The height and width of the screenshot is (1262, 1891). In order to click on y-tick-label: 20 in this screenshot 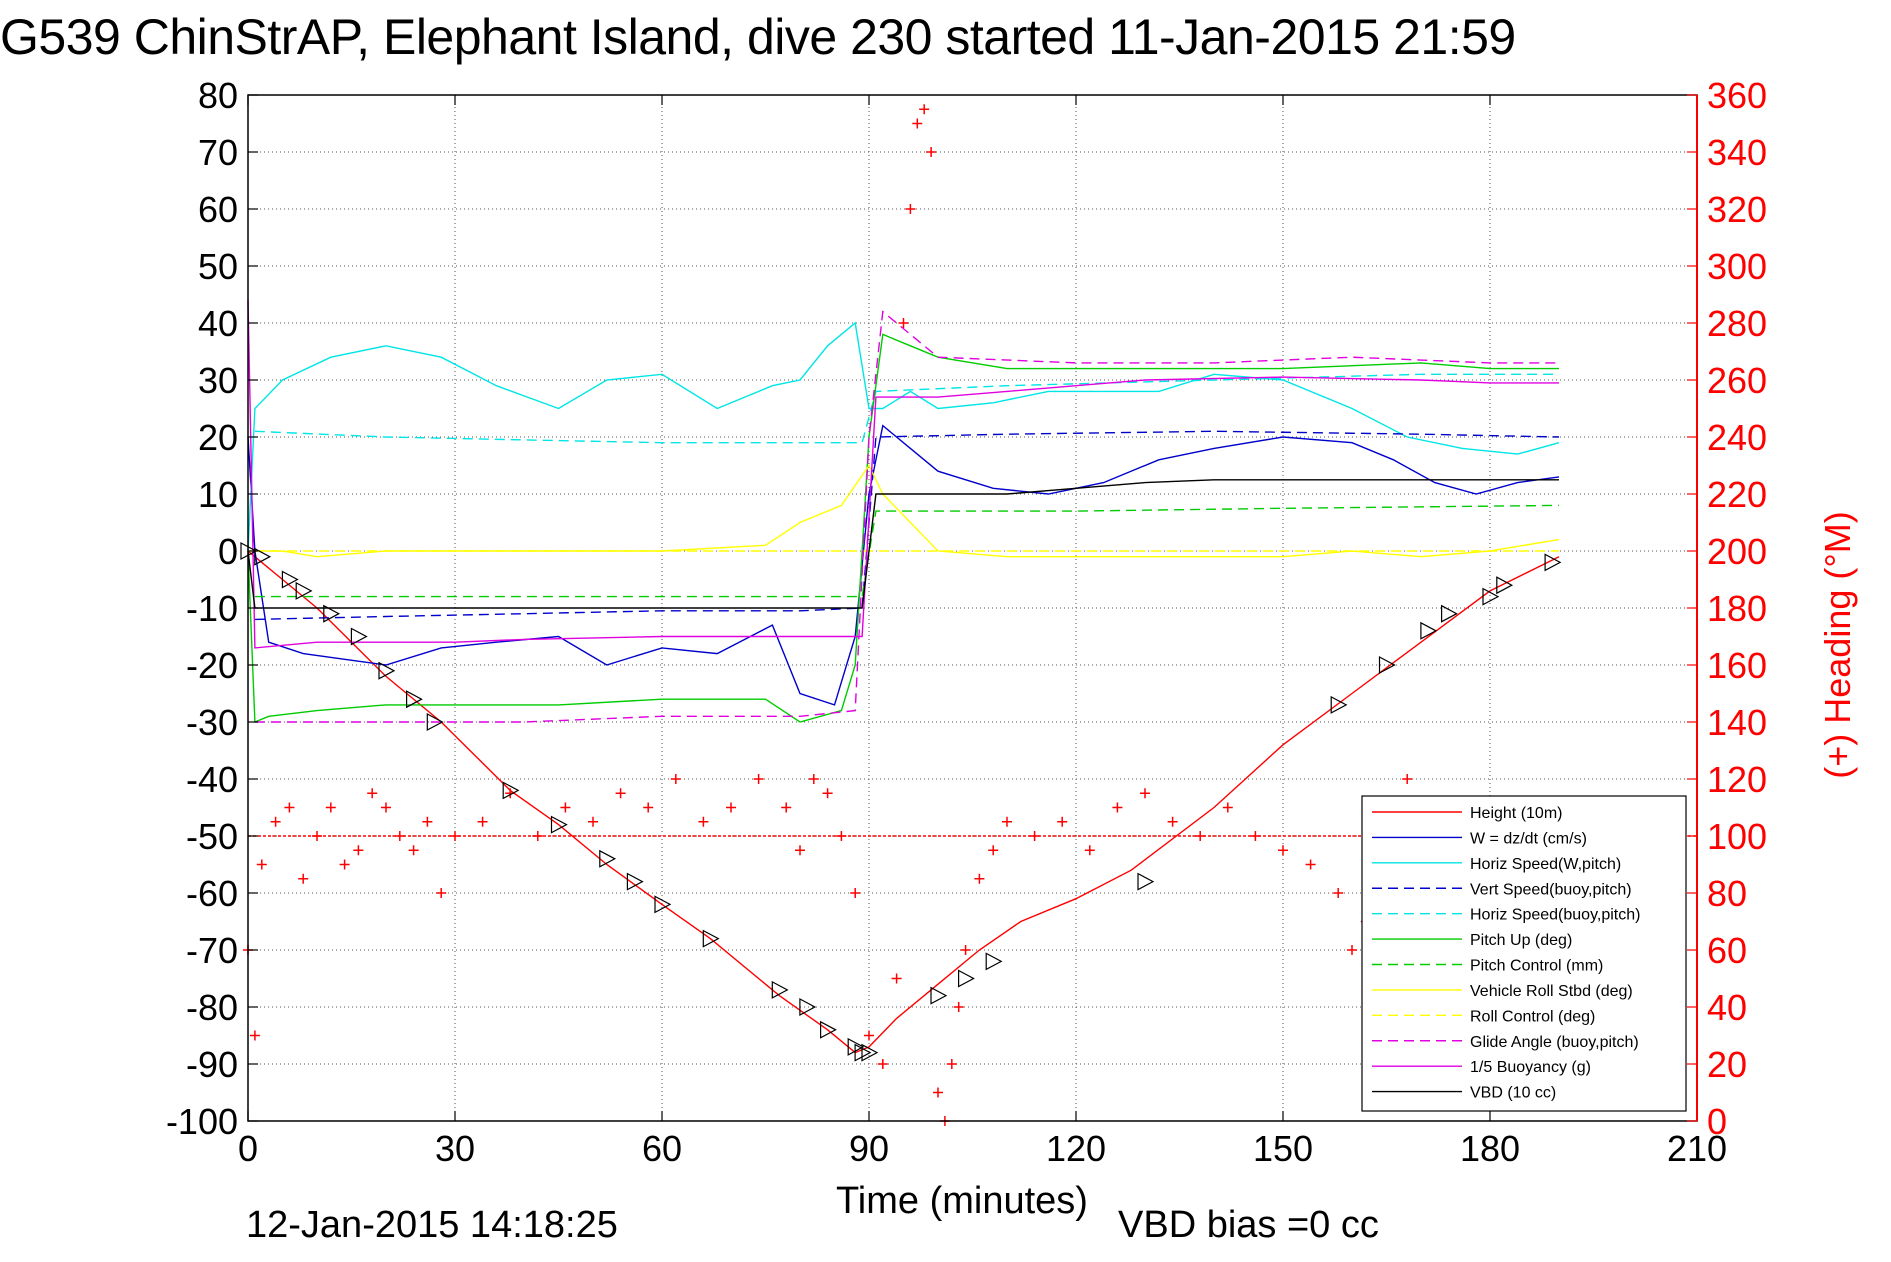, I will do `click(218, 437)`.